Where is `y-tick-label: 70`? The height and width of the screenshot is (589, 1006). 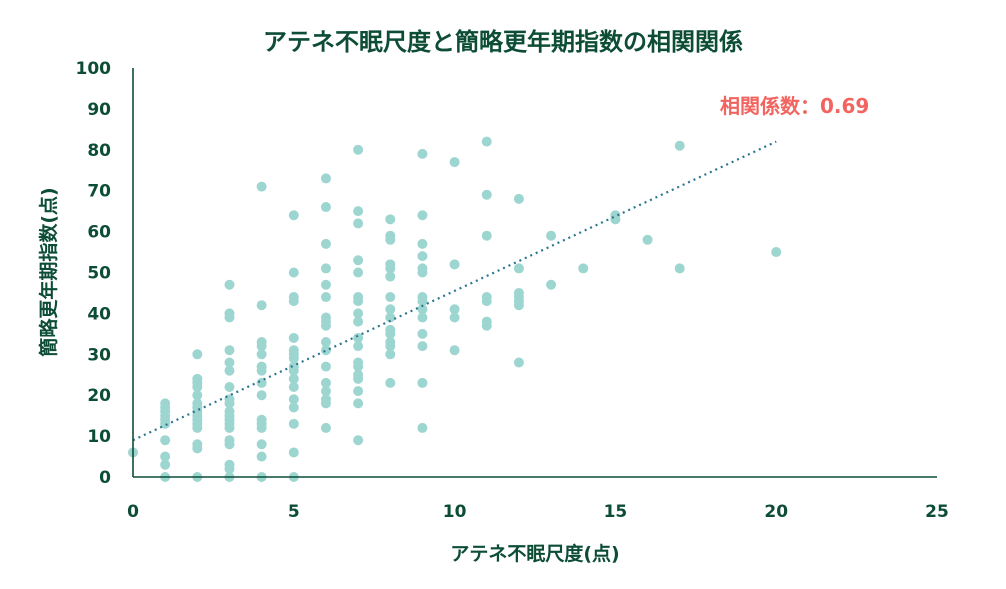
y-tick-label: 70 is located at coordinates (99, 192).